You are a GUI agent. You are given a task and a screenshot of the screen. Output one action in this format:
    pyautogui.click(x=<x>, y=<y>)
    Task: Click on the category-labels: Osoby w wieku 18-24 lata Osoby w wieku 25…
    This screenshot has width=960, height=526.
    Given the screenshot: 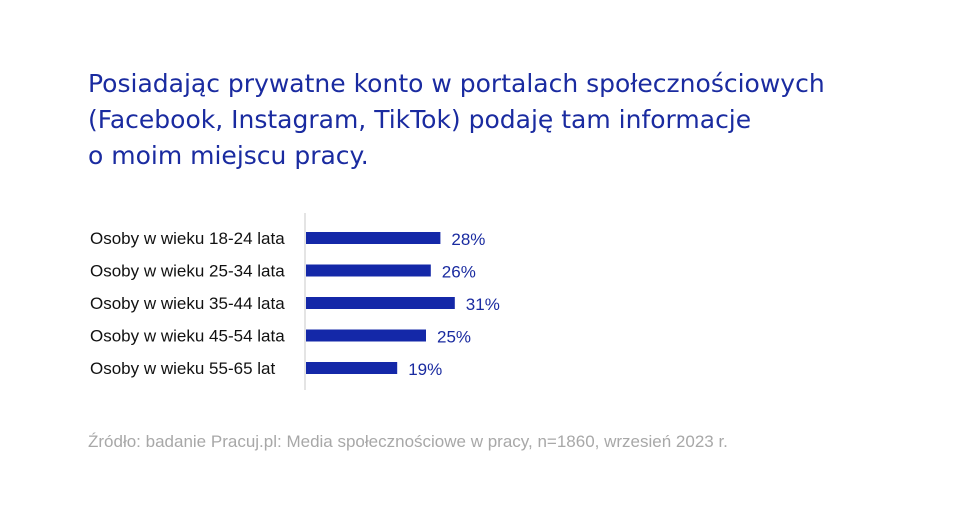 What is the action you would take?
    pyautogui.click(x=187, y=303)
    